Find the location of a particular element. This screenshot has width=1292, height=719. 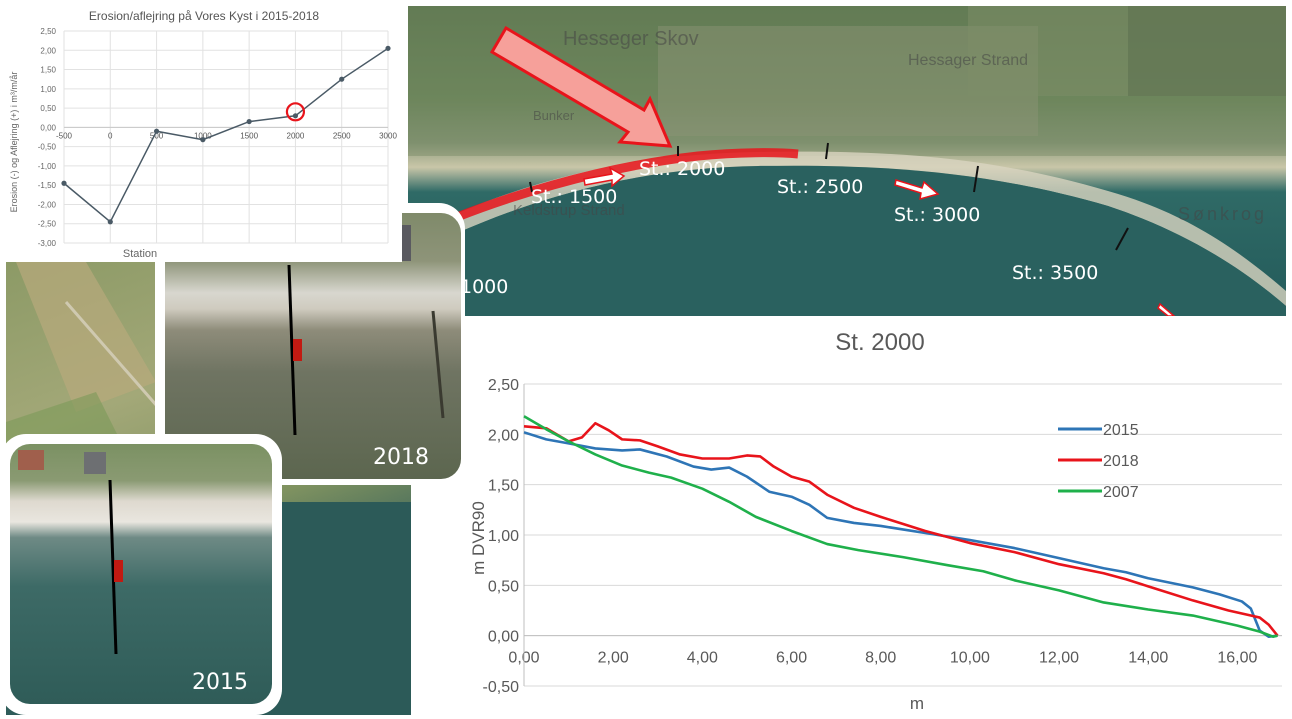

legend-label-2015: 2015 is located at coordinates (1121, 430).